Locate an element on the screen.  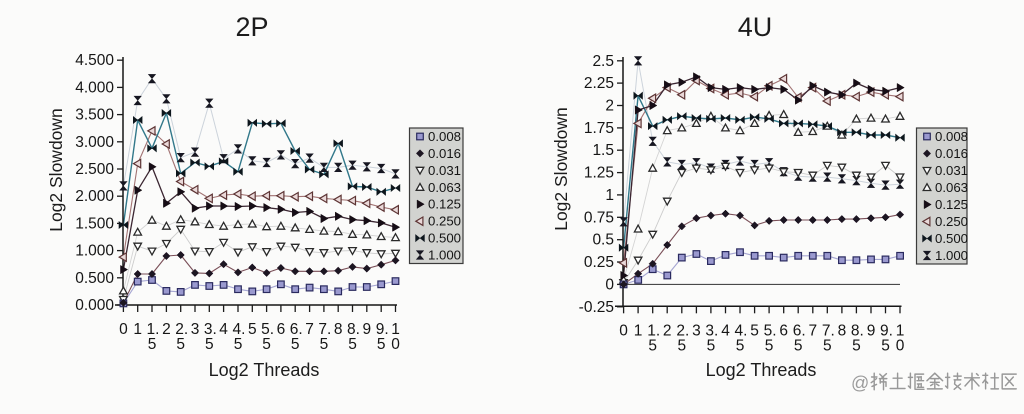
svg-text: 0.75 is located at coordinates (599, 217).